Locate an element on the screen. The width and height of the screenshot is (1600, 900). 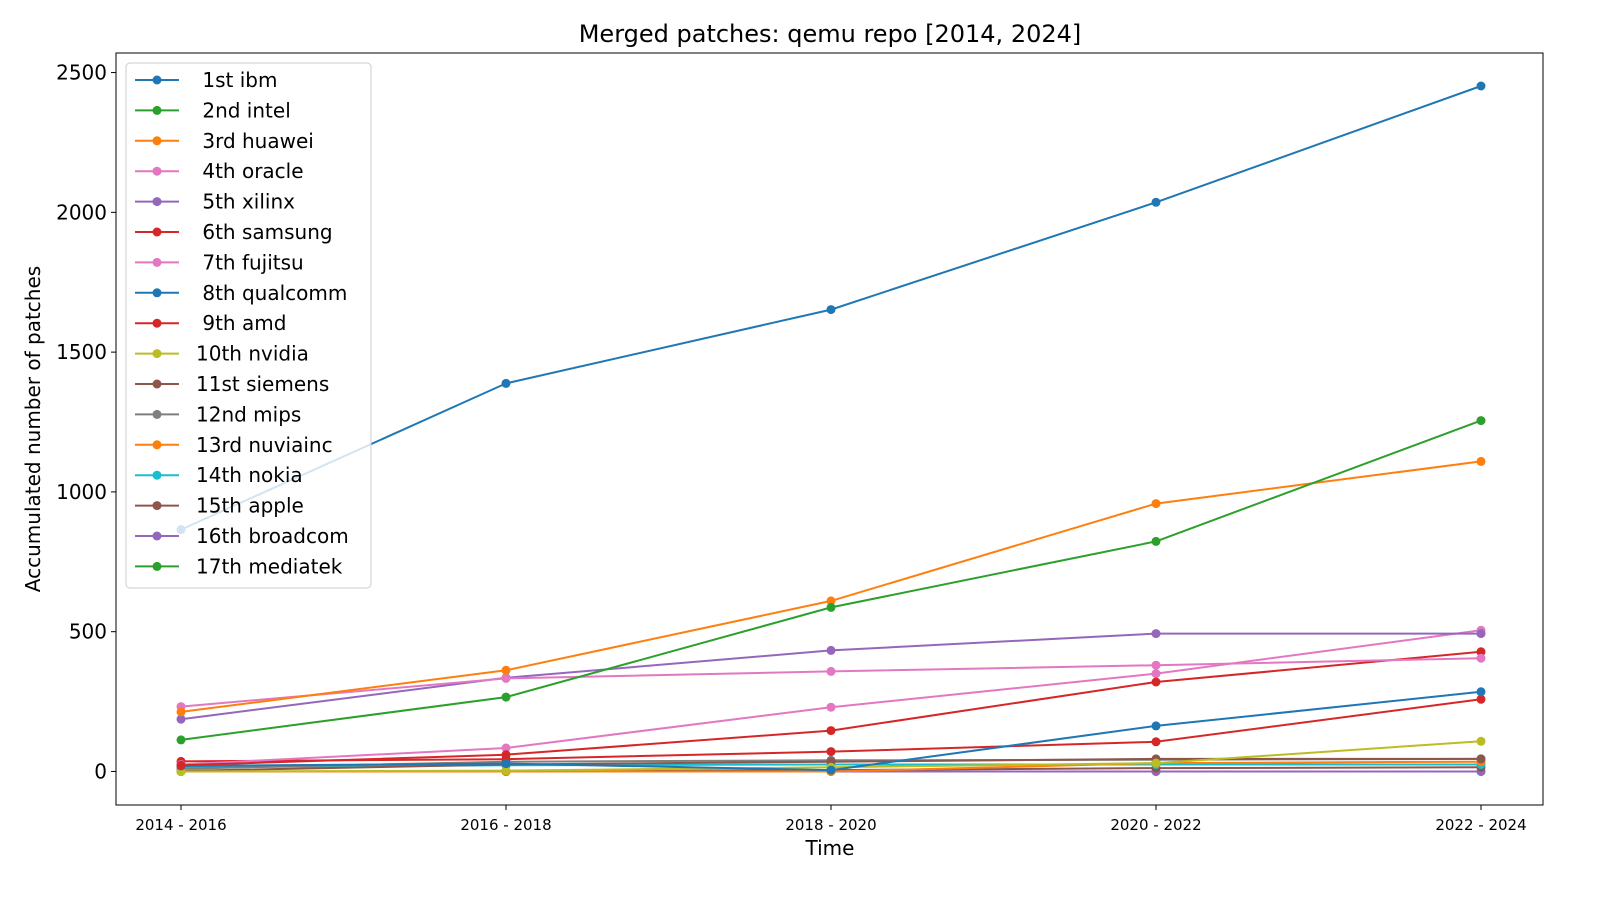
legend-label: 5th xilinx is located at coordinates (245, 202).